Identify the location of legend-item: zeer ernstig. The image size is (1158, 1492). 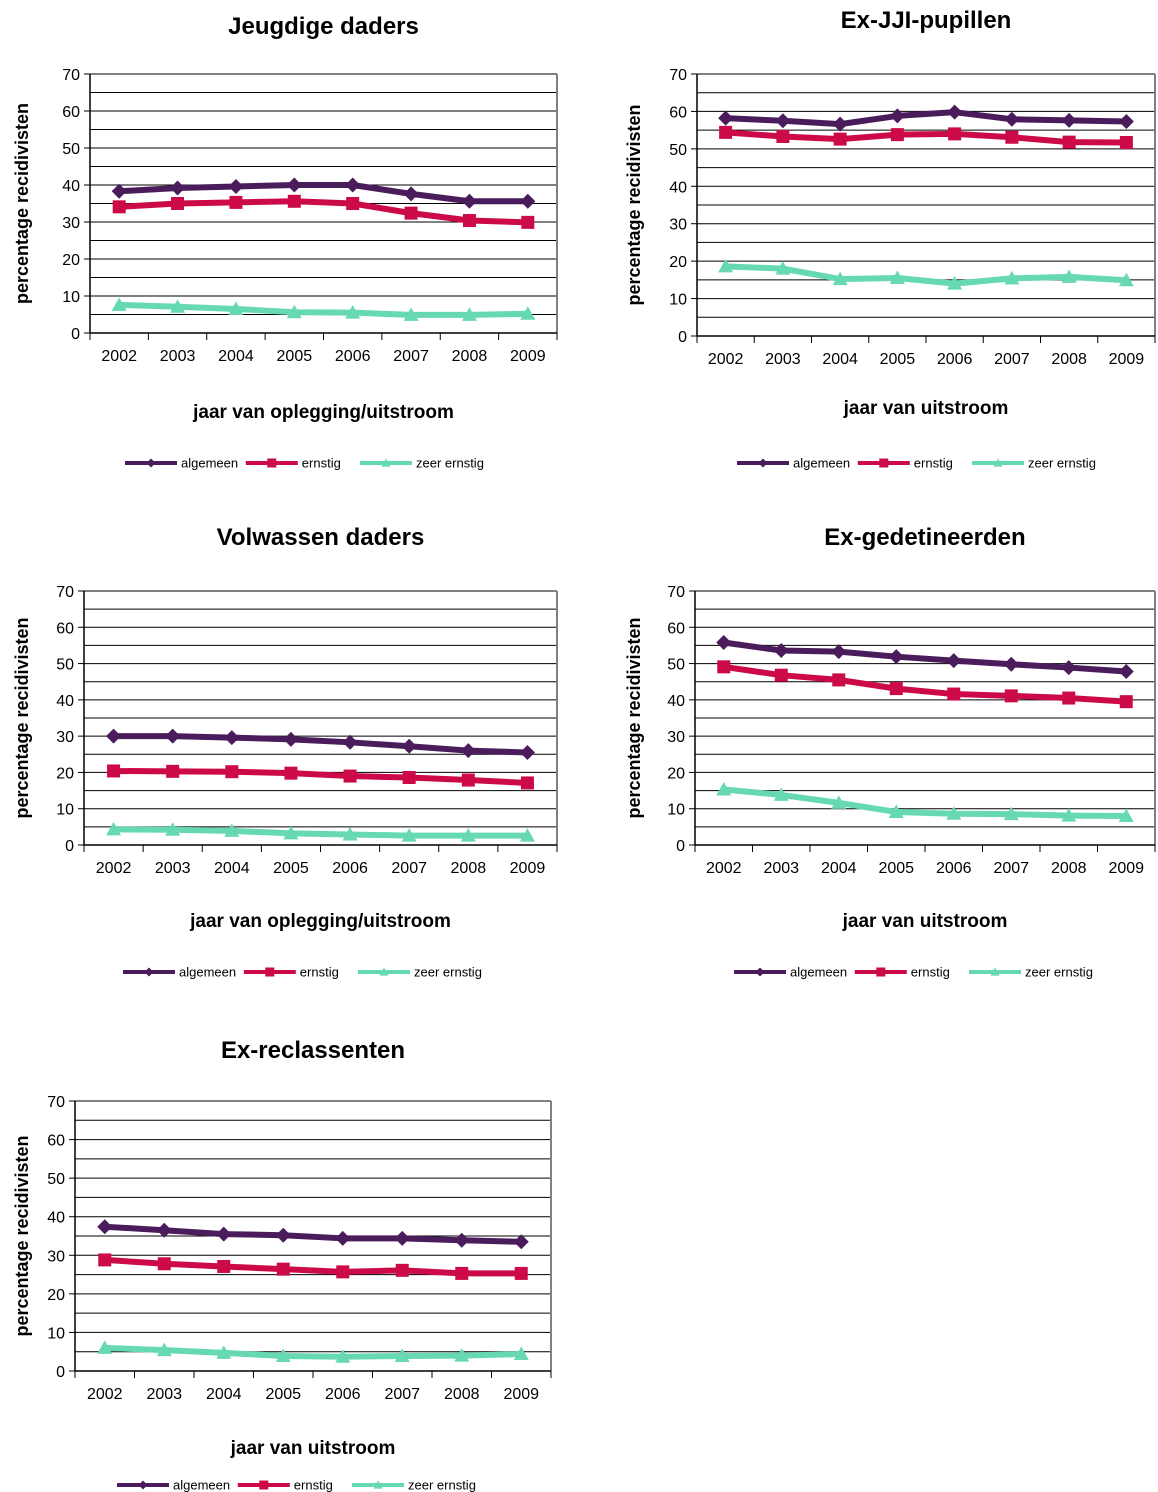
(420, 972).